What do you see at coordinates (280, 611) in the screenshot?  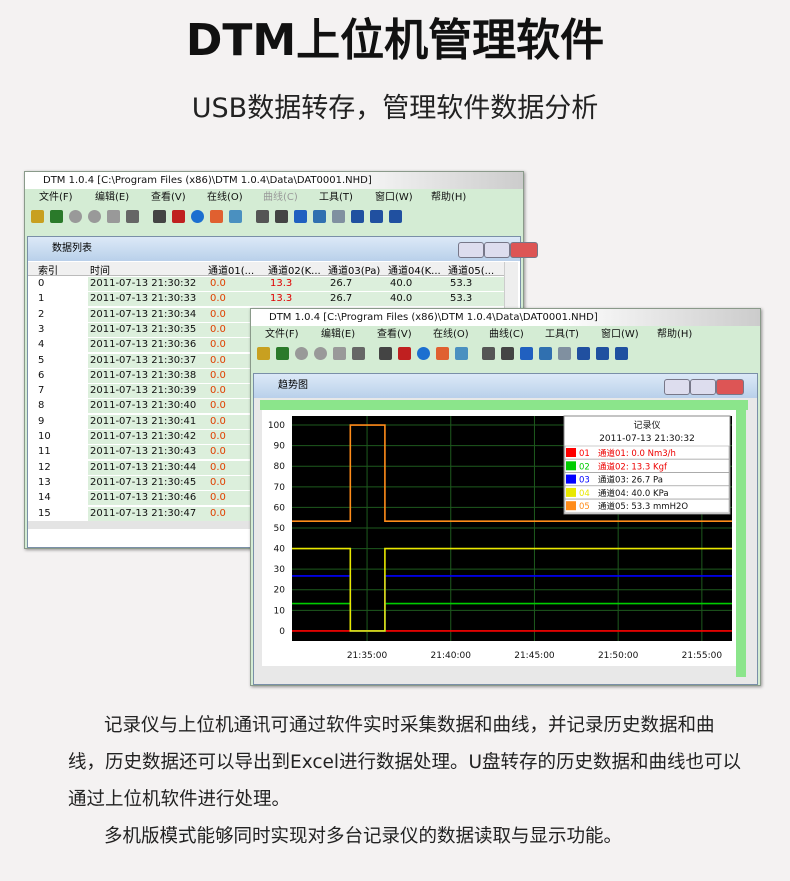 I see `y-tick-label: 10` at bounding box center [280, 611].